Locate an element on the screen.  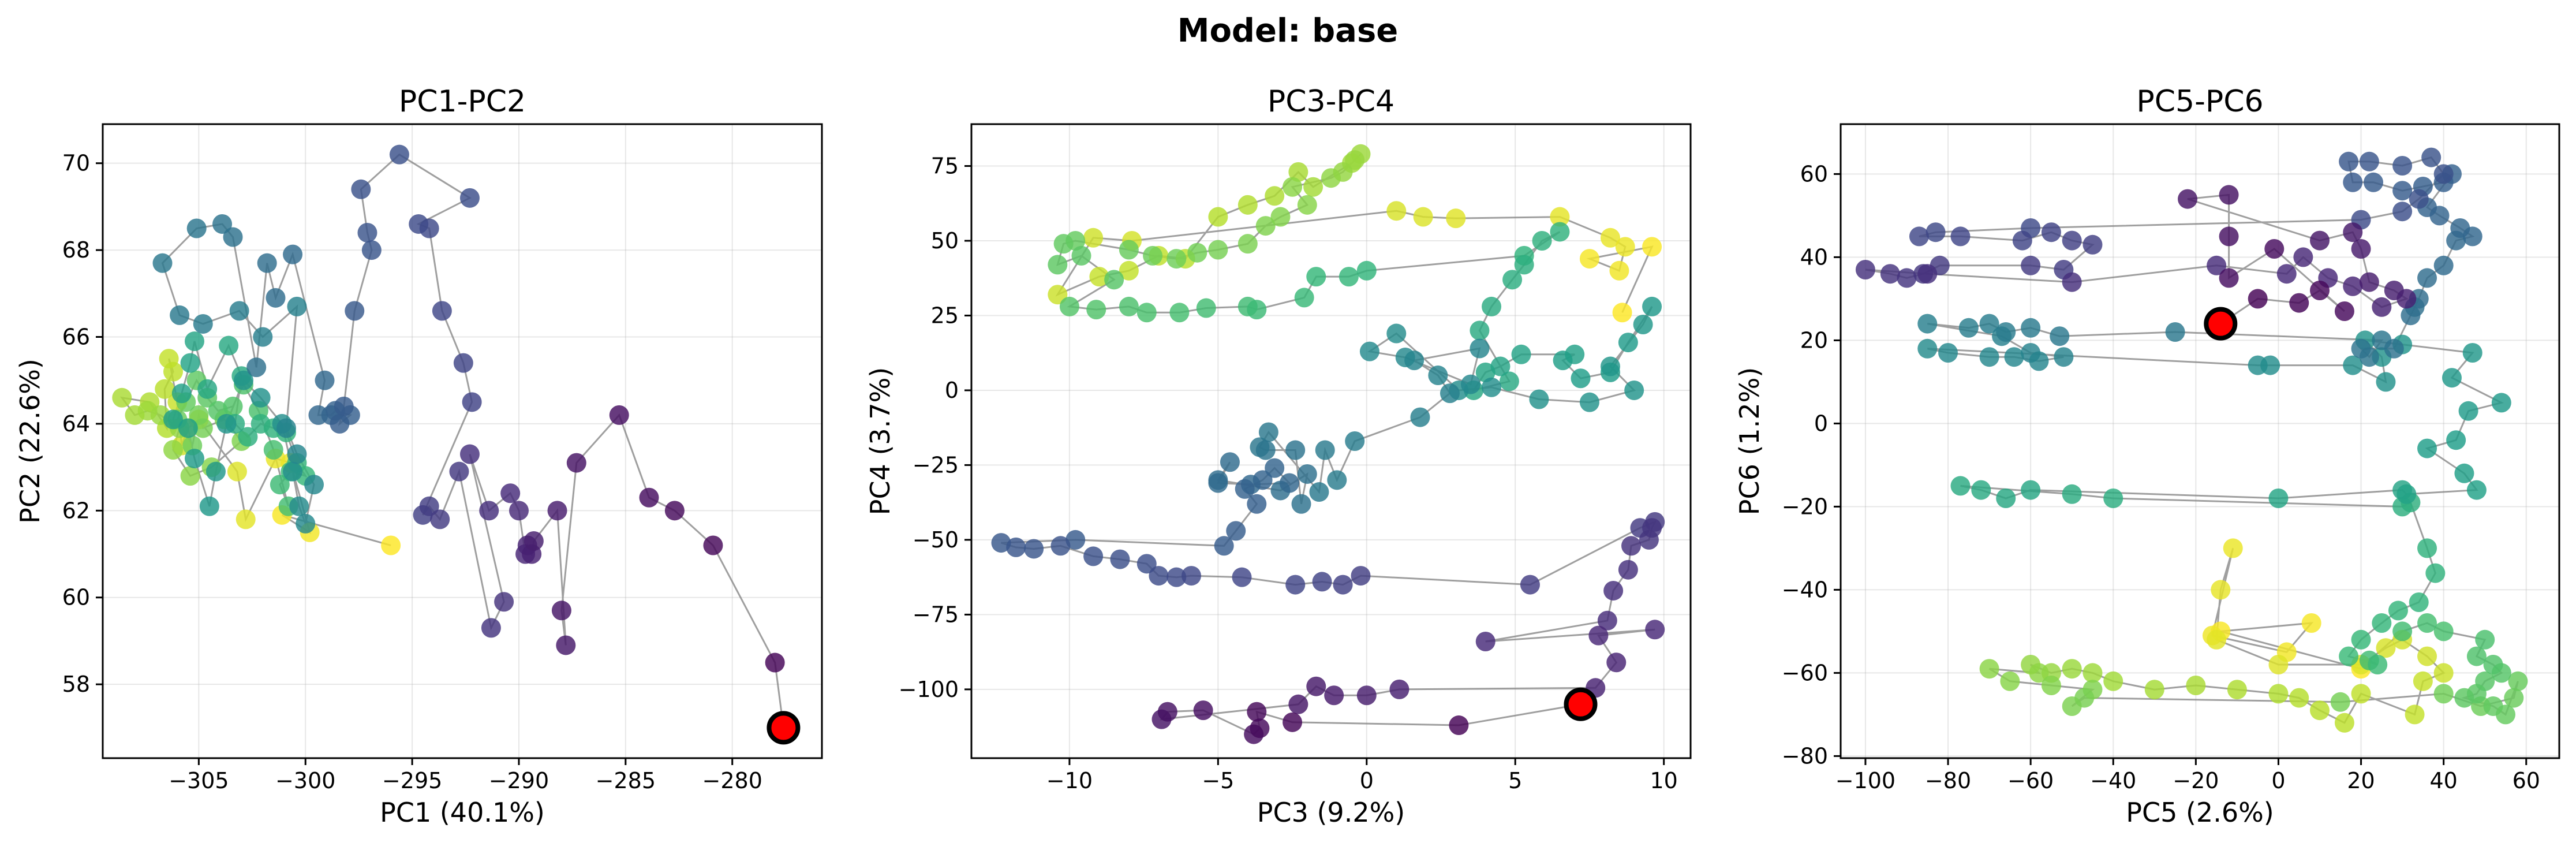
start-point-marker is located at coordinates (1581, 704).